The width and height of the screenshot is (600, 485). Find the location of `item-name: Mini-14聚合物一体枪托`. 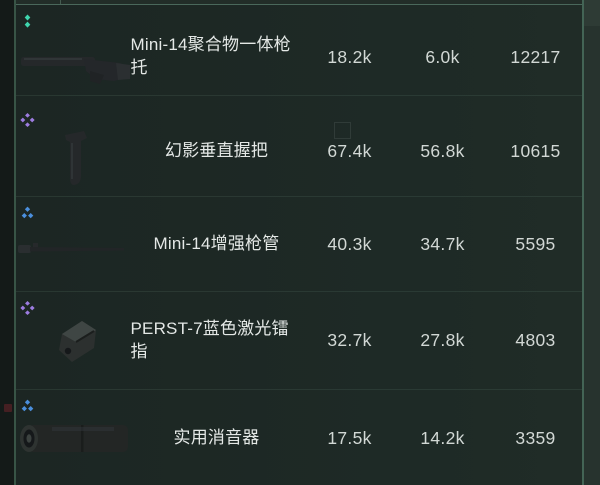

item-name: Mini-14聚合物一体枪托 is located at coordinates (210, 56).